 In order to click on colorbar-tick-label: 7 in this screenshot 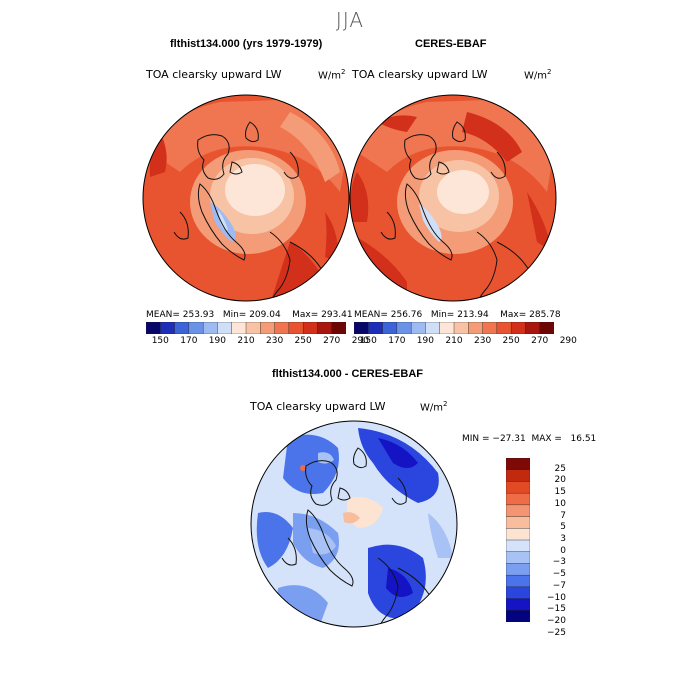, I will do `click(563, 515)`.